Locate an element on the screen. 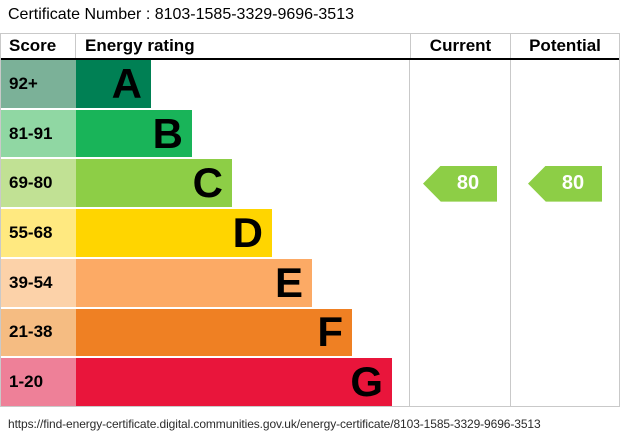 Image resolution: width=620 pixels, height=440 pixels. score-range-d: 55-68 is located at coordinates (38, 233).